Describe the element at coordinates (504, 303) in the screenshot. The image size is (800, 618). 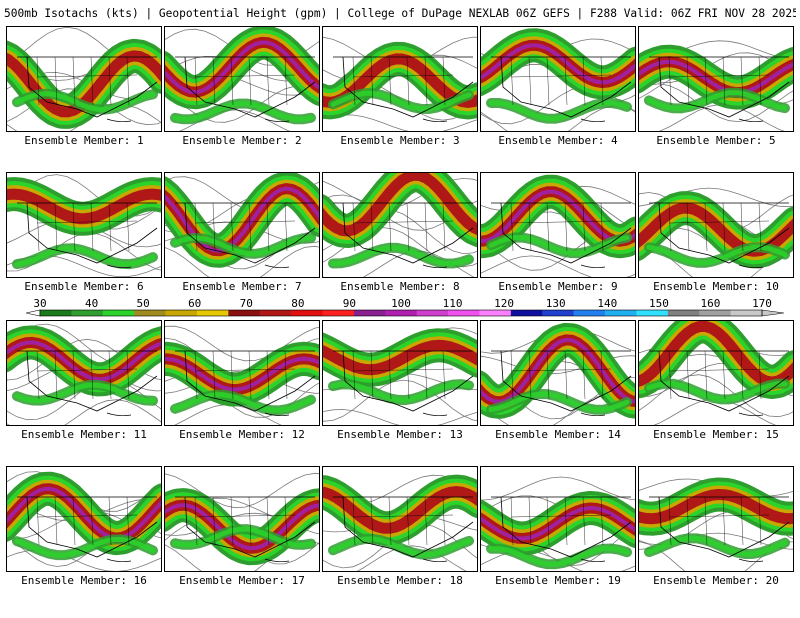
I see `colorbar-tick-label: 120` at that location.